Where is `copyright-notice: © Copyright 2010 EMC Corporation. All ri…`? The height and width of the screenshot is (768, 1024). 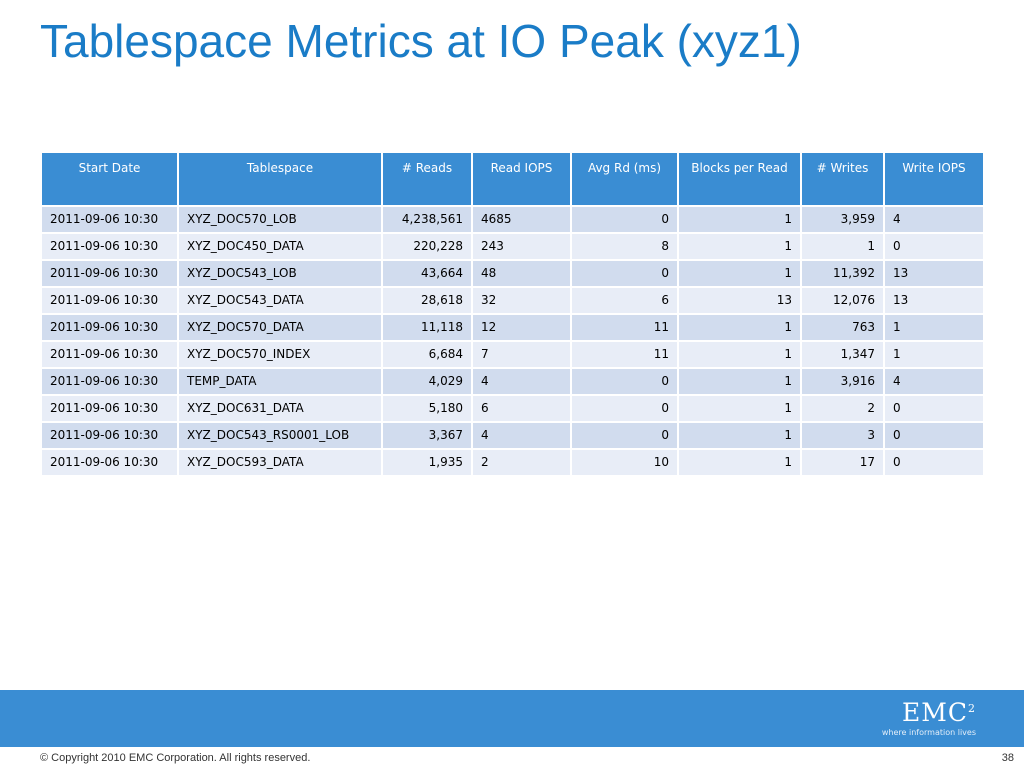
copyright-notice: © Copyright 2010 EMC Corporation. All ri… is located at coordinates (175, 758).